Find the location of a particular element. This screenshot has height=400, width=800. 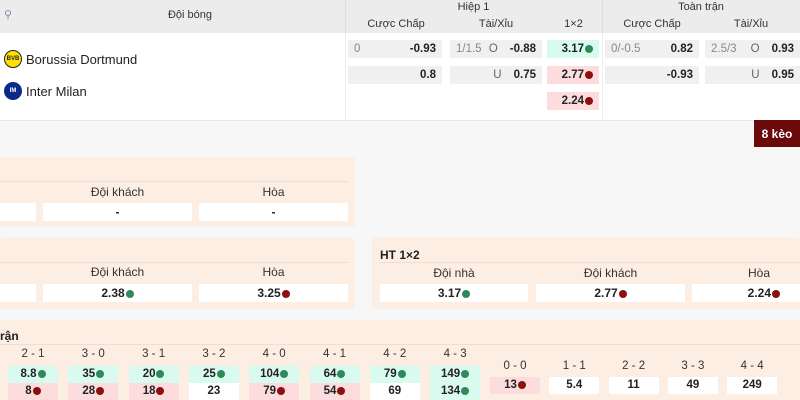

away-odd: 2.38 is located at coordinates (117, 293).